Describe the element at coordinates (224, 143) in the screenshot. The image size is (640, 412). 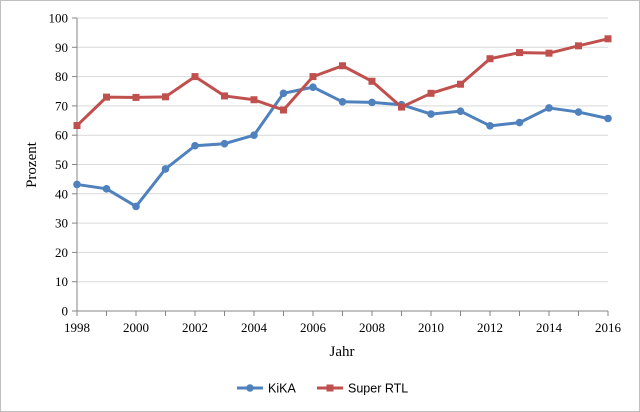
I see `point-kika-2003` at that location.